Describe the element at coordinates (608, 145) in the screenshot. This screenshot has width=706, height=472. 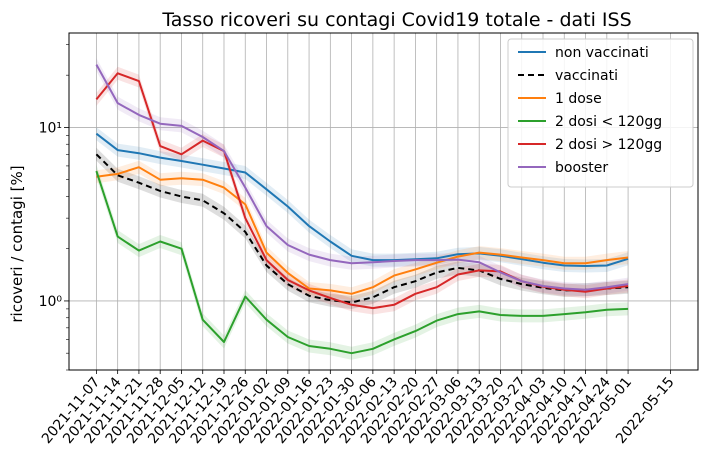
I see `legend-label: 2 dosi > 120gg` at that location.